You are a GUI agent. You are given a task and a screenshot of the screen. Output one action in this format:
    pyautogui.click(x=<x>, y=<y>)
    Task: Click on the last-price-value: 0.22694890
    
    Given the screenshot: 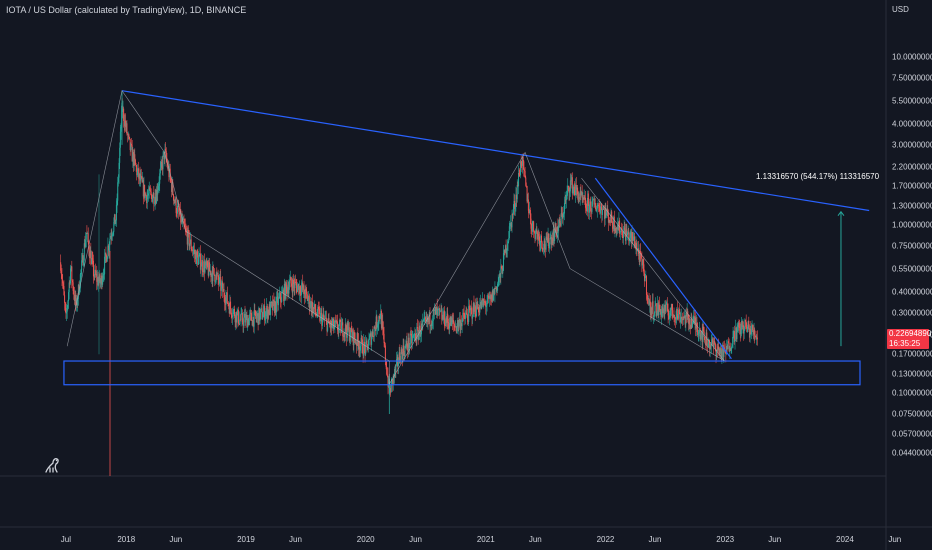 What is the action you would take?
    pyautogui.click(x=910, y=333)
    